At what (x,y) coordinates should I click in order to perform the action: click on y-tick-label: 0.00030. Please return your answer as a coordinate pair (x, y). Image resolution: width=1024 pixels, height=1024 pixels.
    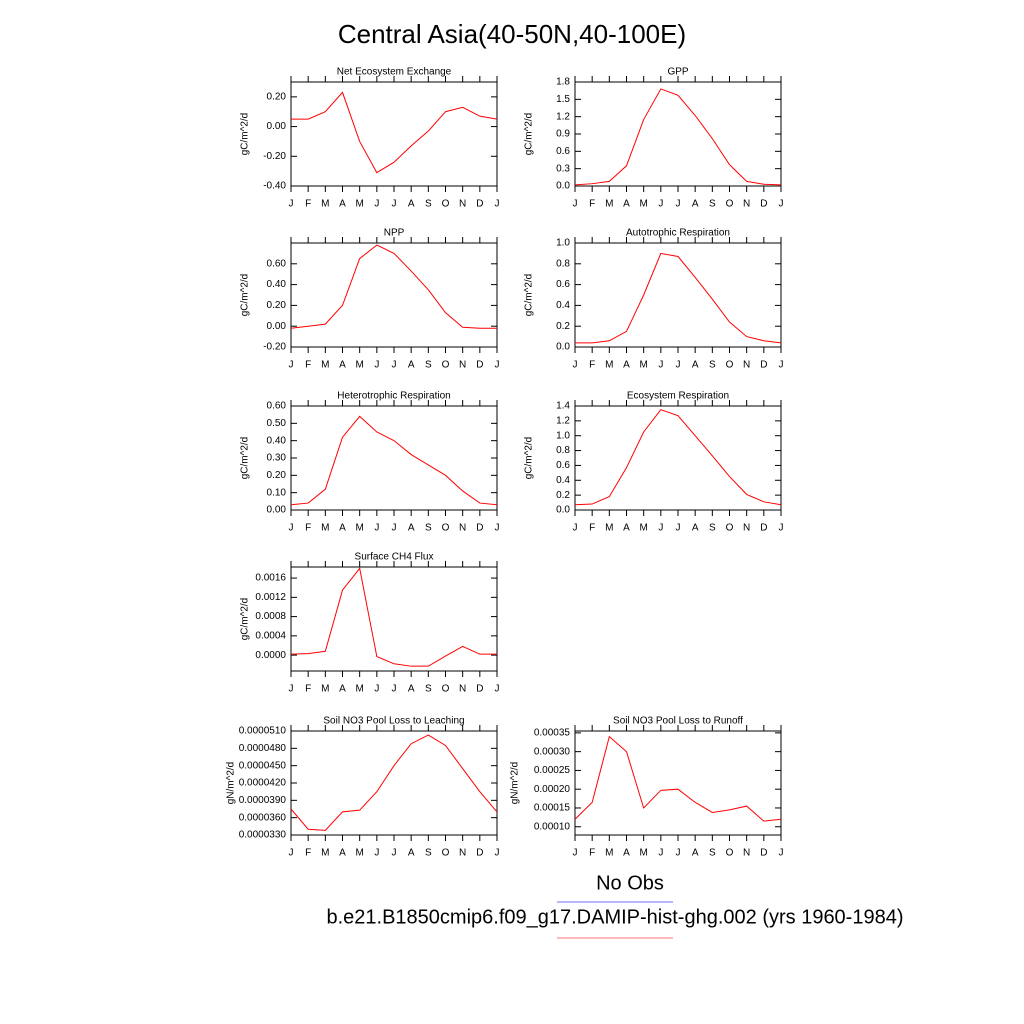
    Looking at the image, I should click on (552, 751).